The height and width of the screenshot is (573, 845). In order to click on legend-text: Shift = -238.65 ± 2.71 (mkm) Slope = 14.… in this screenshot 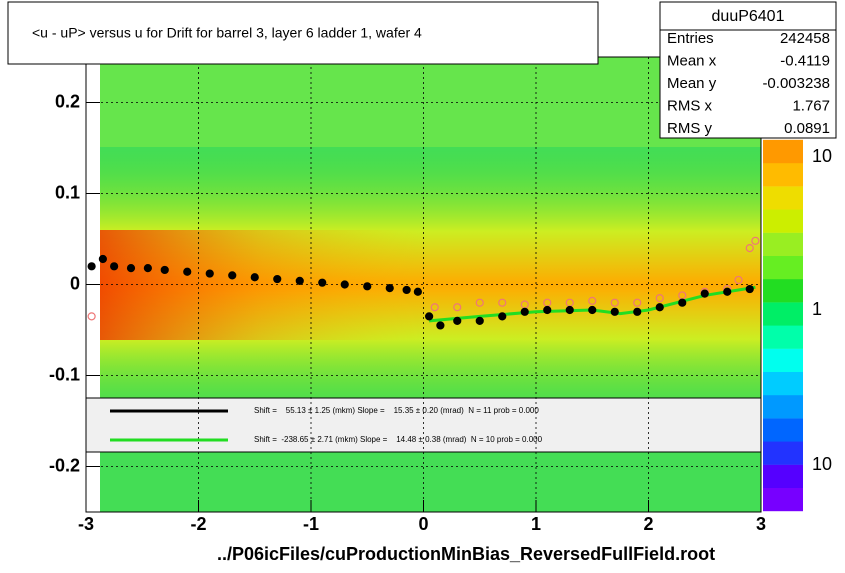, I will do `click(398, 439)`.